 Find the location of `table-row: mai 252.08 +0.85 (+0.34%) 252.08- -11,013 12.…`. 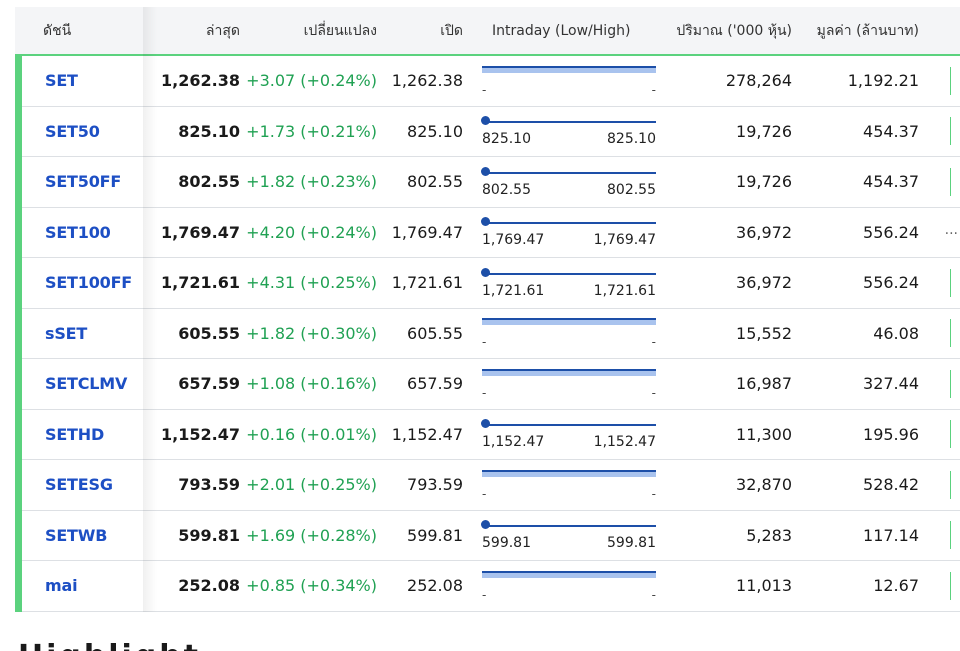

table-row: mai 252.08 +0.85 (+0.34%) 252.08- -11,013 12.… is located at coordinates (487, 586).